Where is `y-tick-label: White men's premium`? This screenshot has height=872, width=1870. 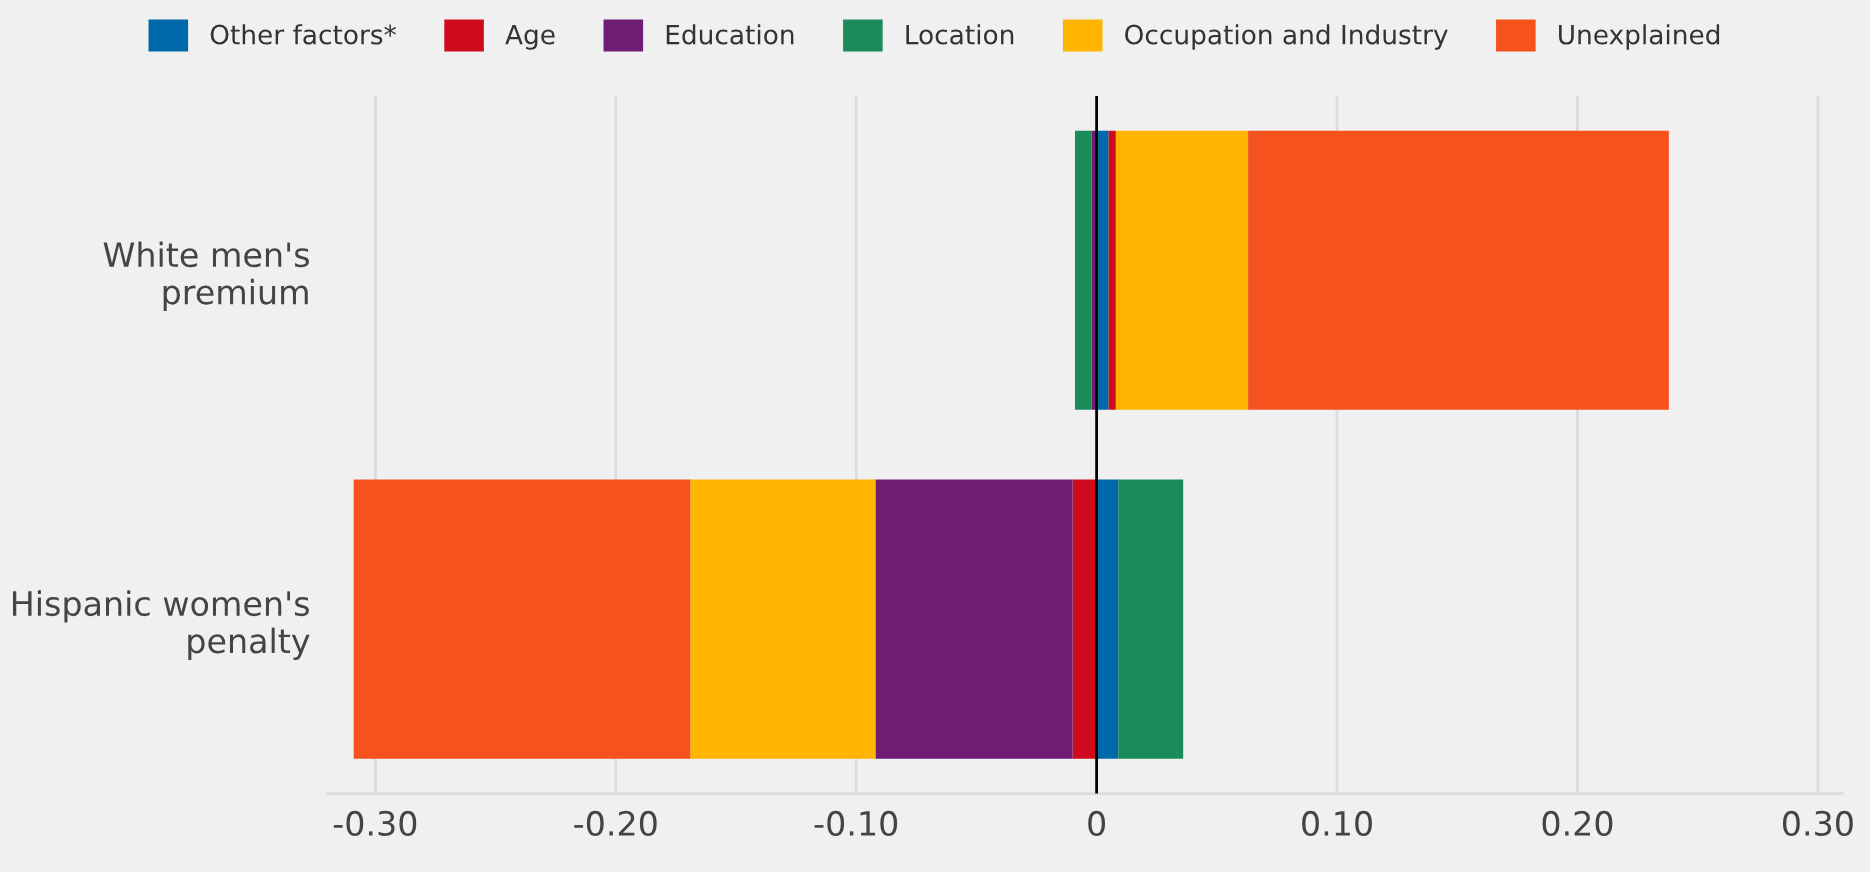 y-tick-label: White men's premium is located at coordinates (206, 276).